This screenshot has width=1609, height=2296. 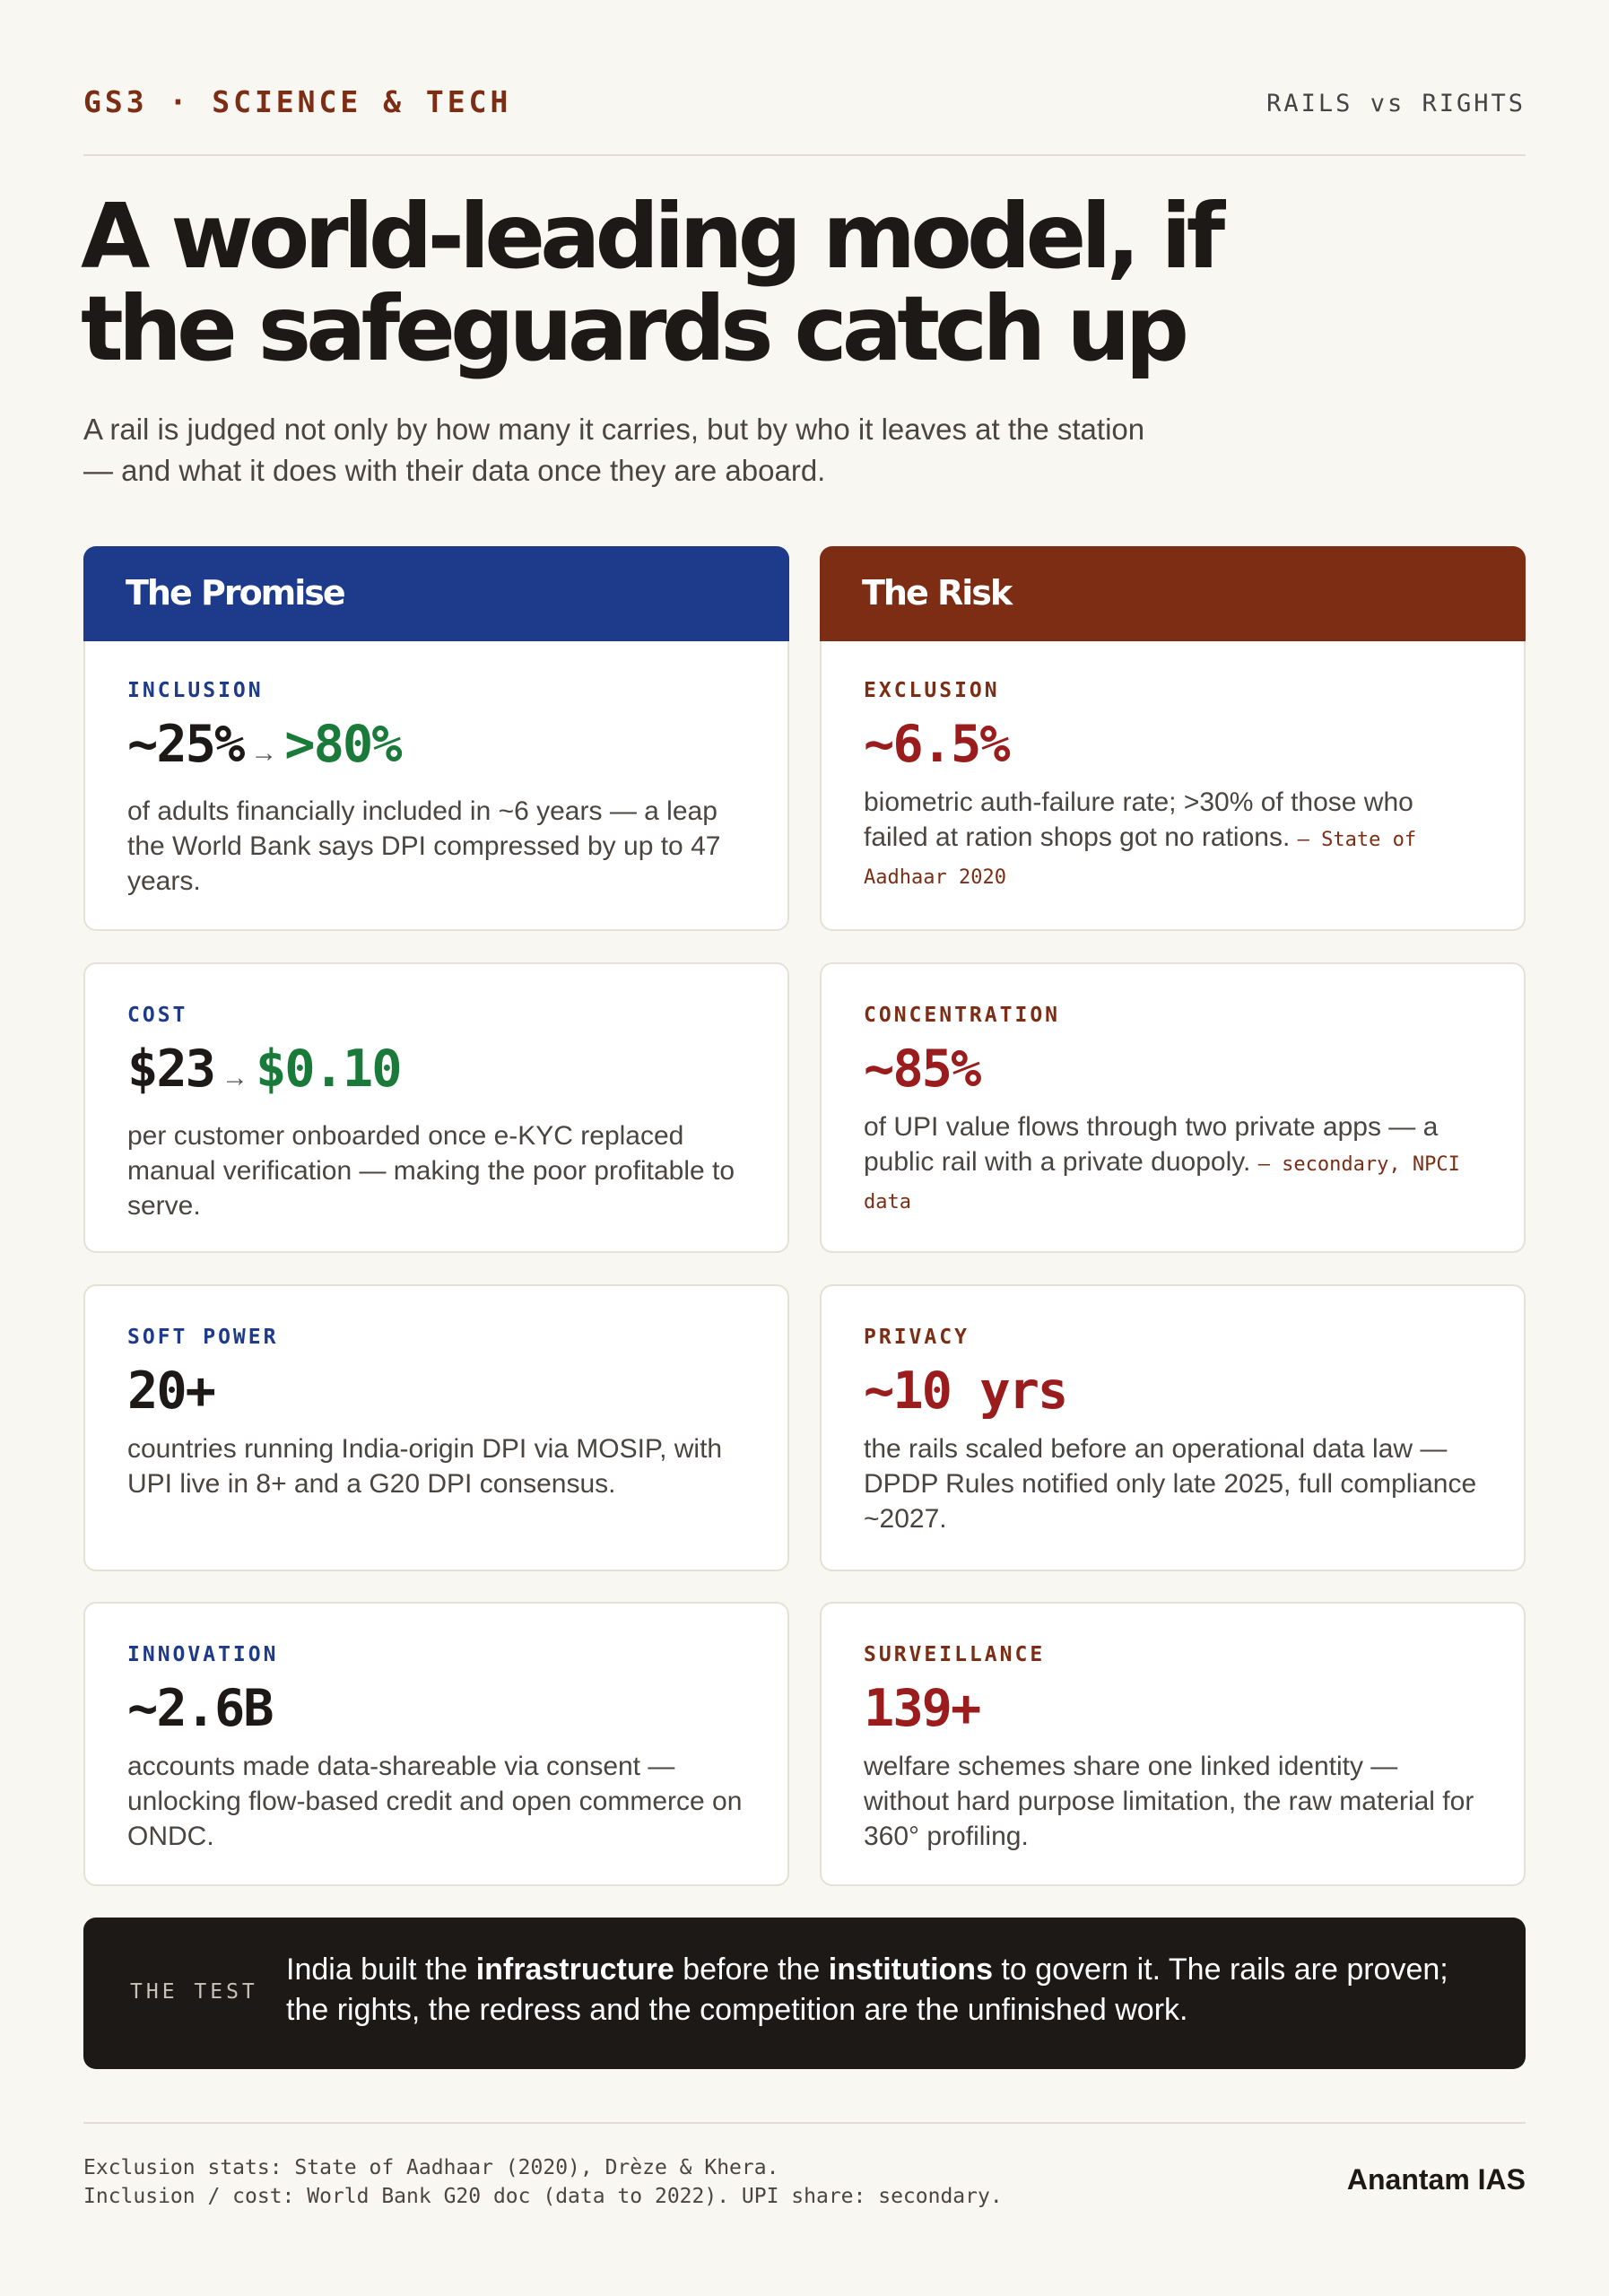 I want to click on test-segment: infrastructure, so click(x=574, y=1969).